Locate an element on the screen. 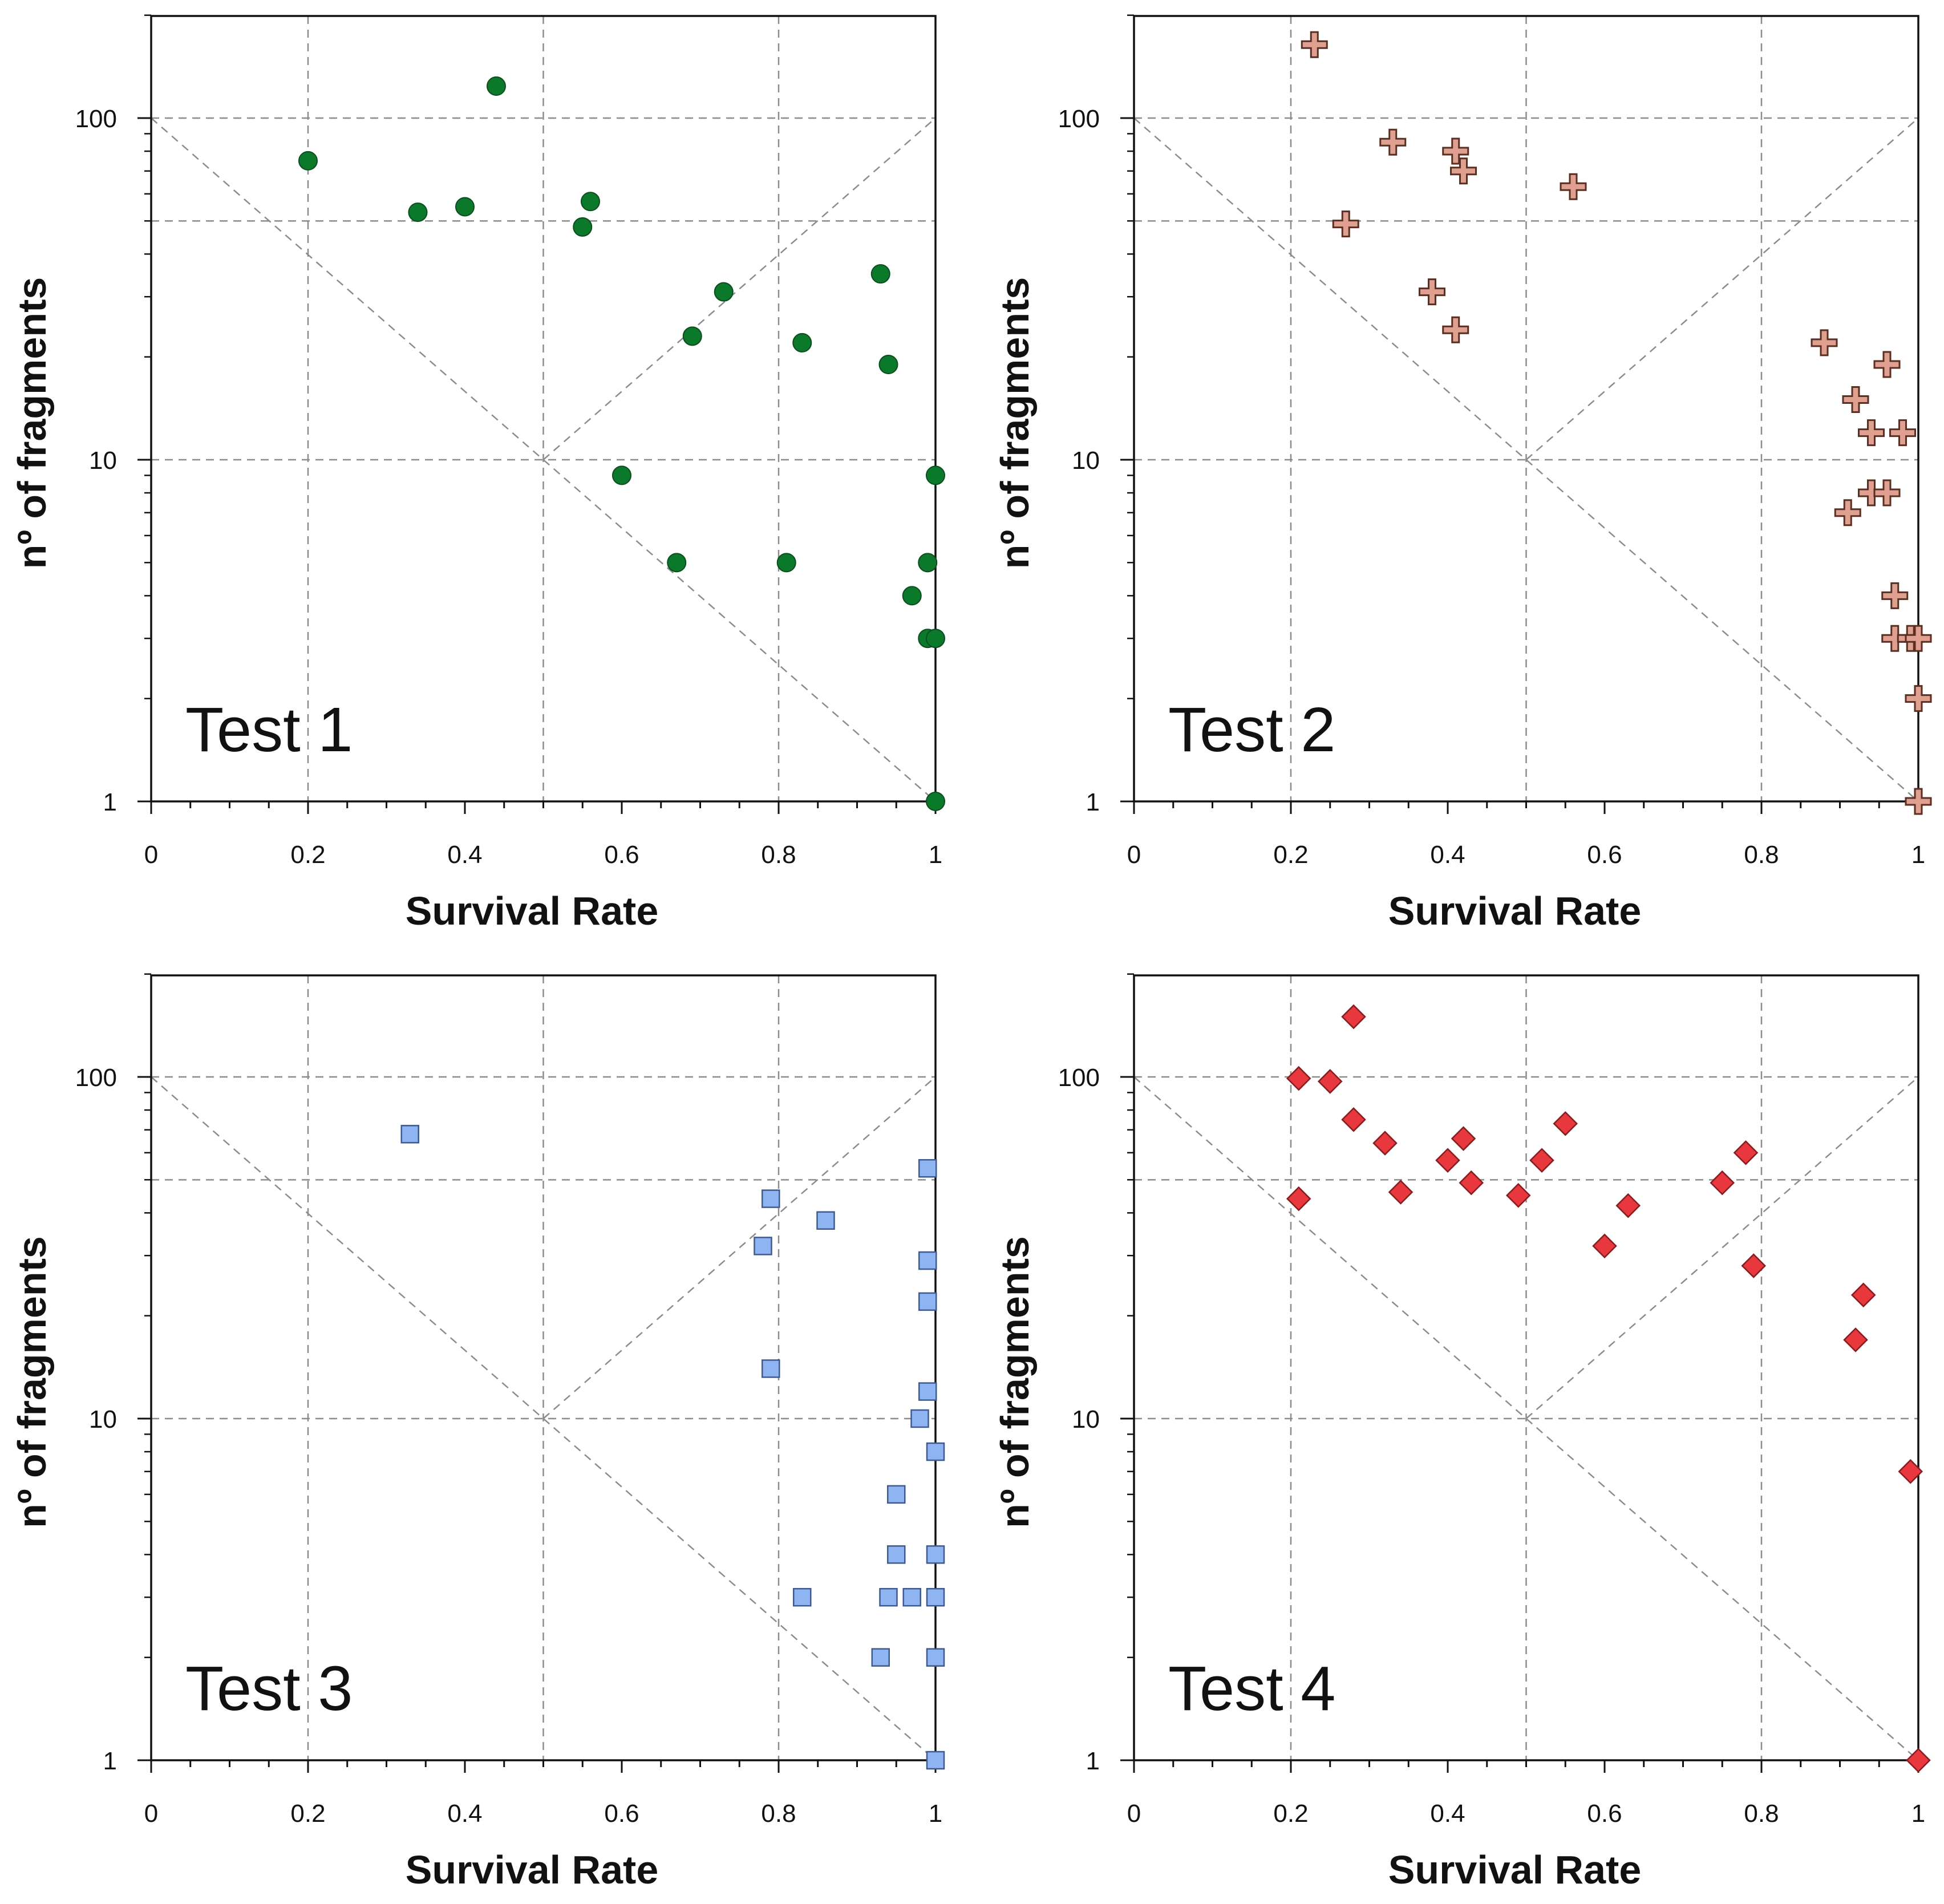 The height and width of the screenshot is (1904, 1944). panel-label: Test 1 is located at coordinates (269, 730).